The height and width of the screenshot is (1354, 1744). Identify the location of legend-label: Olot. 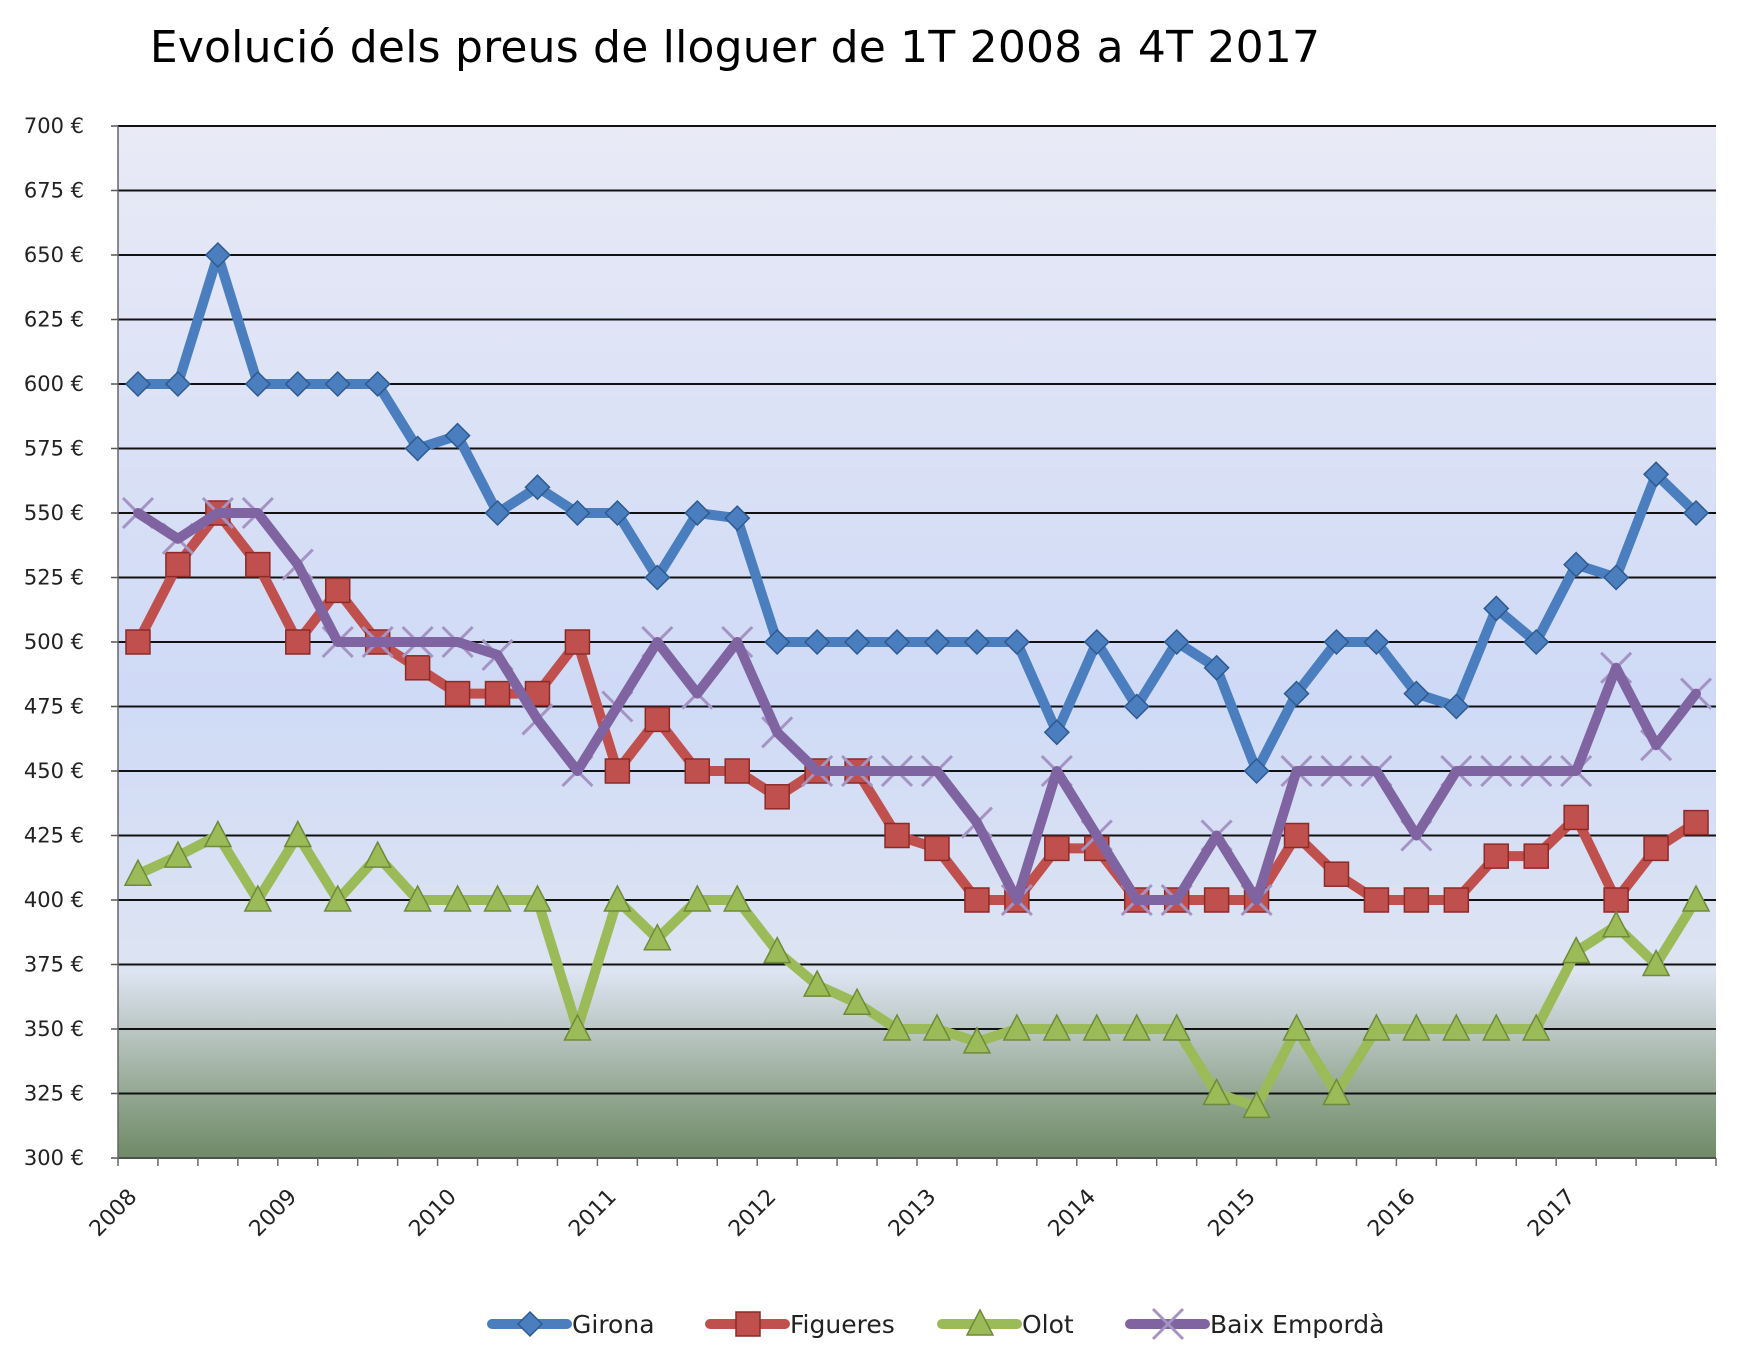
(1048, 1324).